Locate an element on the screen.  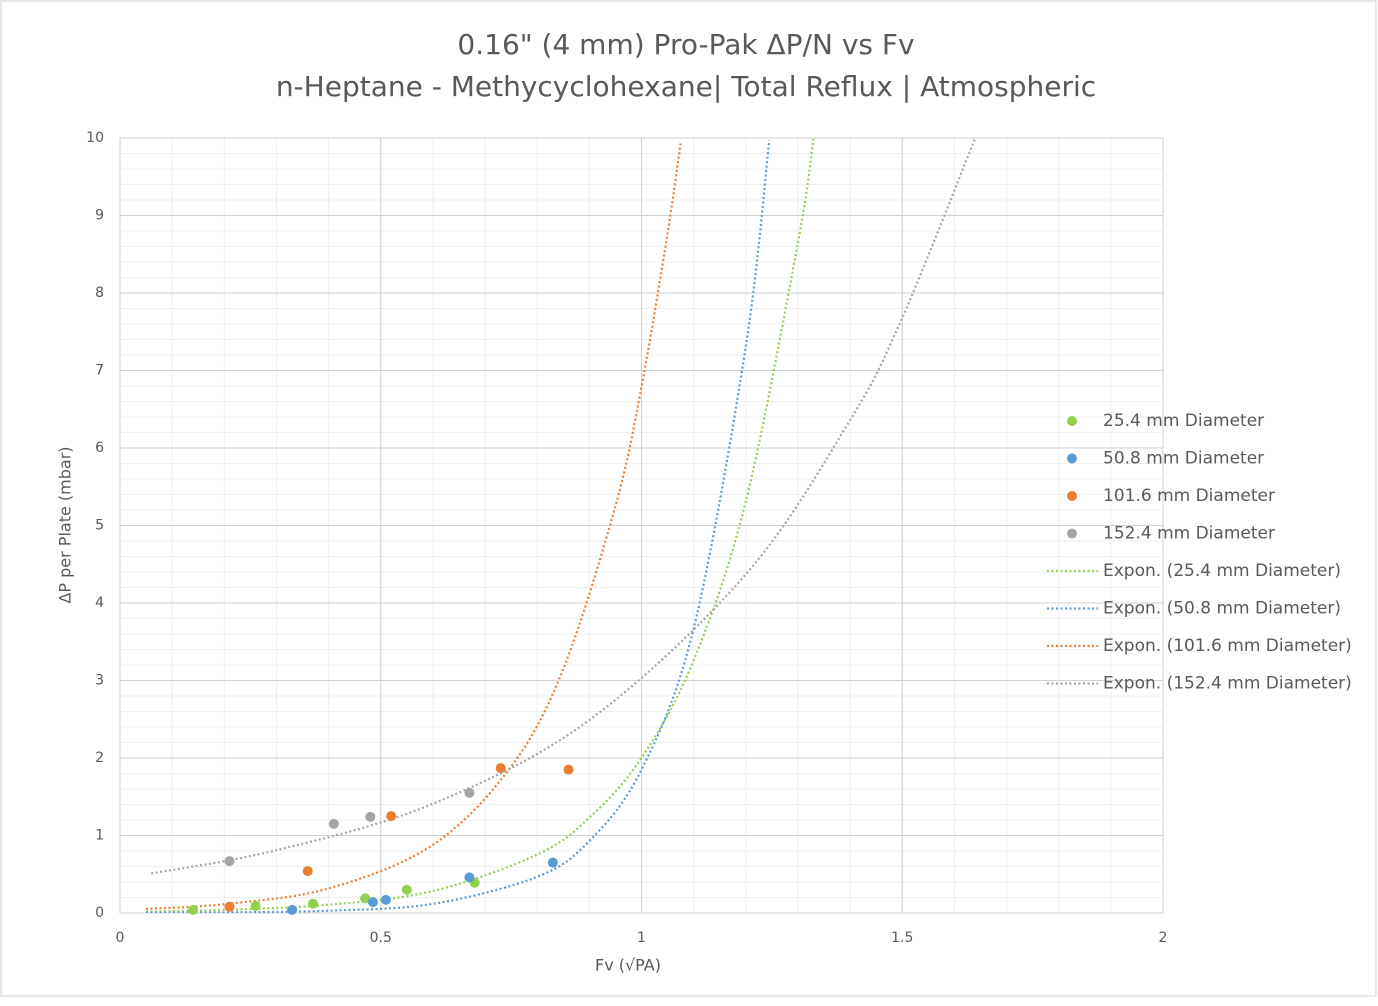
y-tick-label: 10 is located at coordinates (95, 138).